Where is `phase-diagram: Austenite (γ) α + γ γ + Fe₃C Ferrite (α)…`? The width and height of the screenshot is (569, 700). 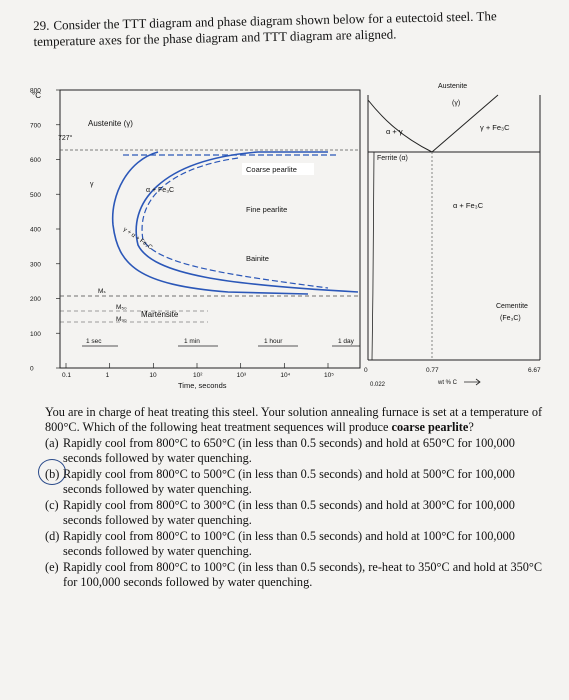
phase-diagram: Austenite (γ) α + γ γ + Fe₃C Ferrite (α)… is located at coordinates (452, 235).